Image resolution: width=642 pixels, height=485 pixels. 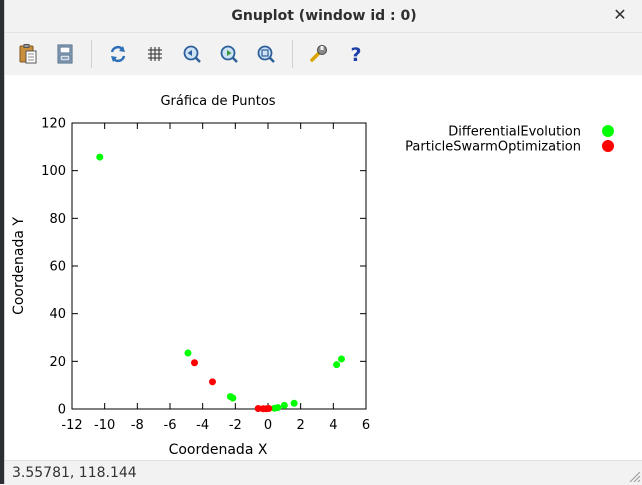 I want to click on help-button: ?, so click(x=356, y=54).